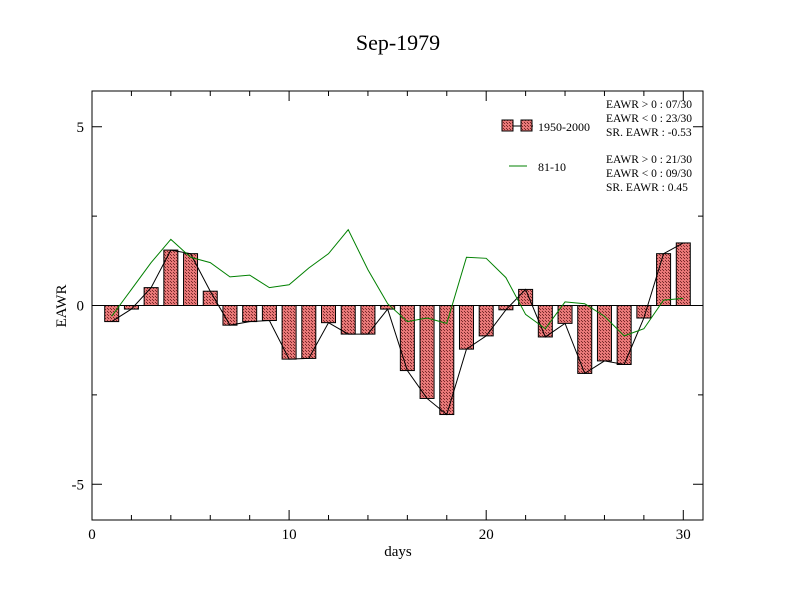 The height and width of the screenshot is (612, 792). Describe the element at coordinates (289, 535) in the screenshot. I see `x-tick-label: 10` at that location.